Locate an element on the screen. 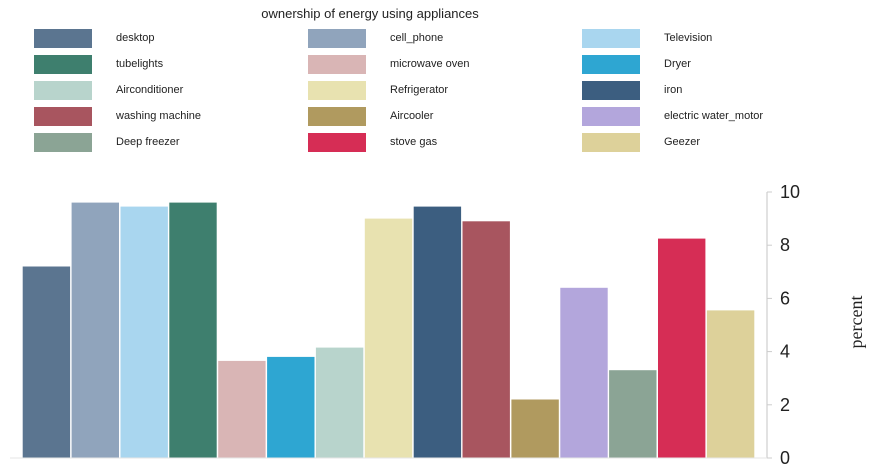 The width and height of the screenshot is (871, 466). bar-dryer is located at coordinates (291, 407).